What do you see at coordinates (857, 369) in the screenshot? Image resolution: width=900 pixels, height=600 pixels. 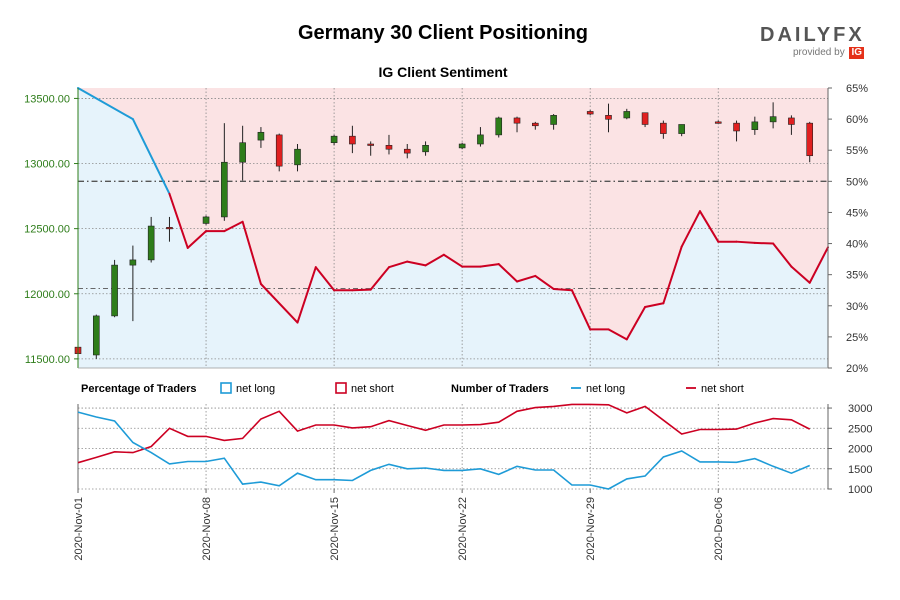 I see `pct-tick-label: 20%` at bounding box center [857, 369].